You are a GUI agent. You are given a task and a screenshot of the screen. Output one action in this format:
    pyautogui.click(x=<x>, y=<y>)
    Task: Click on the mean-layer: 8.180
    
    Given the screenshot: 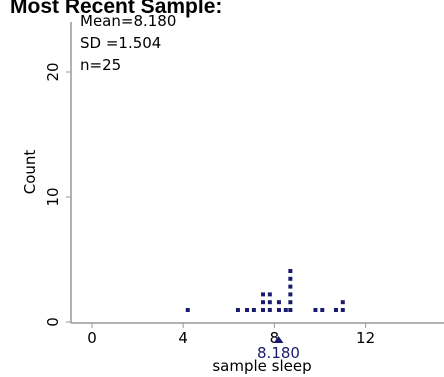 What is the action you would take?
    pyautogui.click(x=278, y=349)
    